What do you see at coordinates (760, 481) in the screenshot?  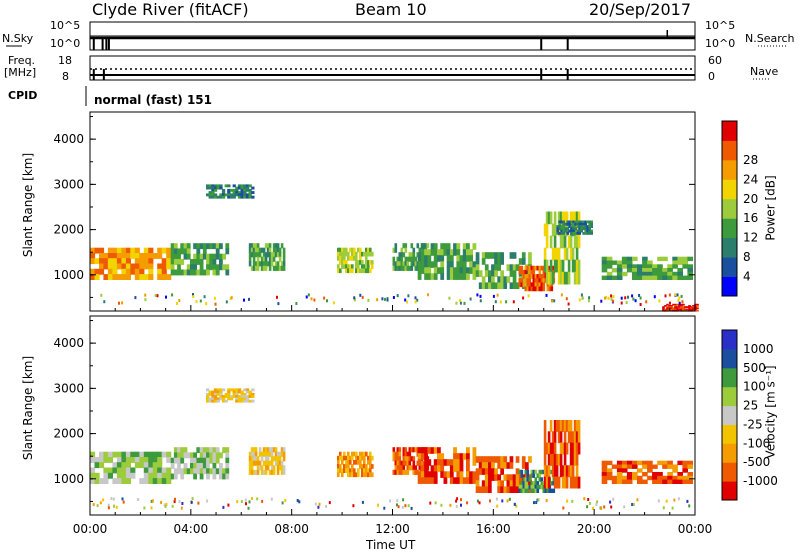 I see `velocity-colorbar-tick-label: -1000` at bounding box center [760, 481].